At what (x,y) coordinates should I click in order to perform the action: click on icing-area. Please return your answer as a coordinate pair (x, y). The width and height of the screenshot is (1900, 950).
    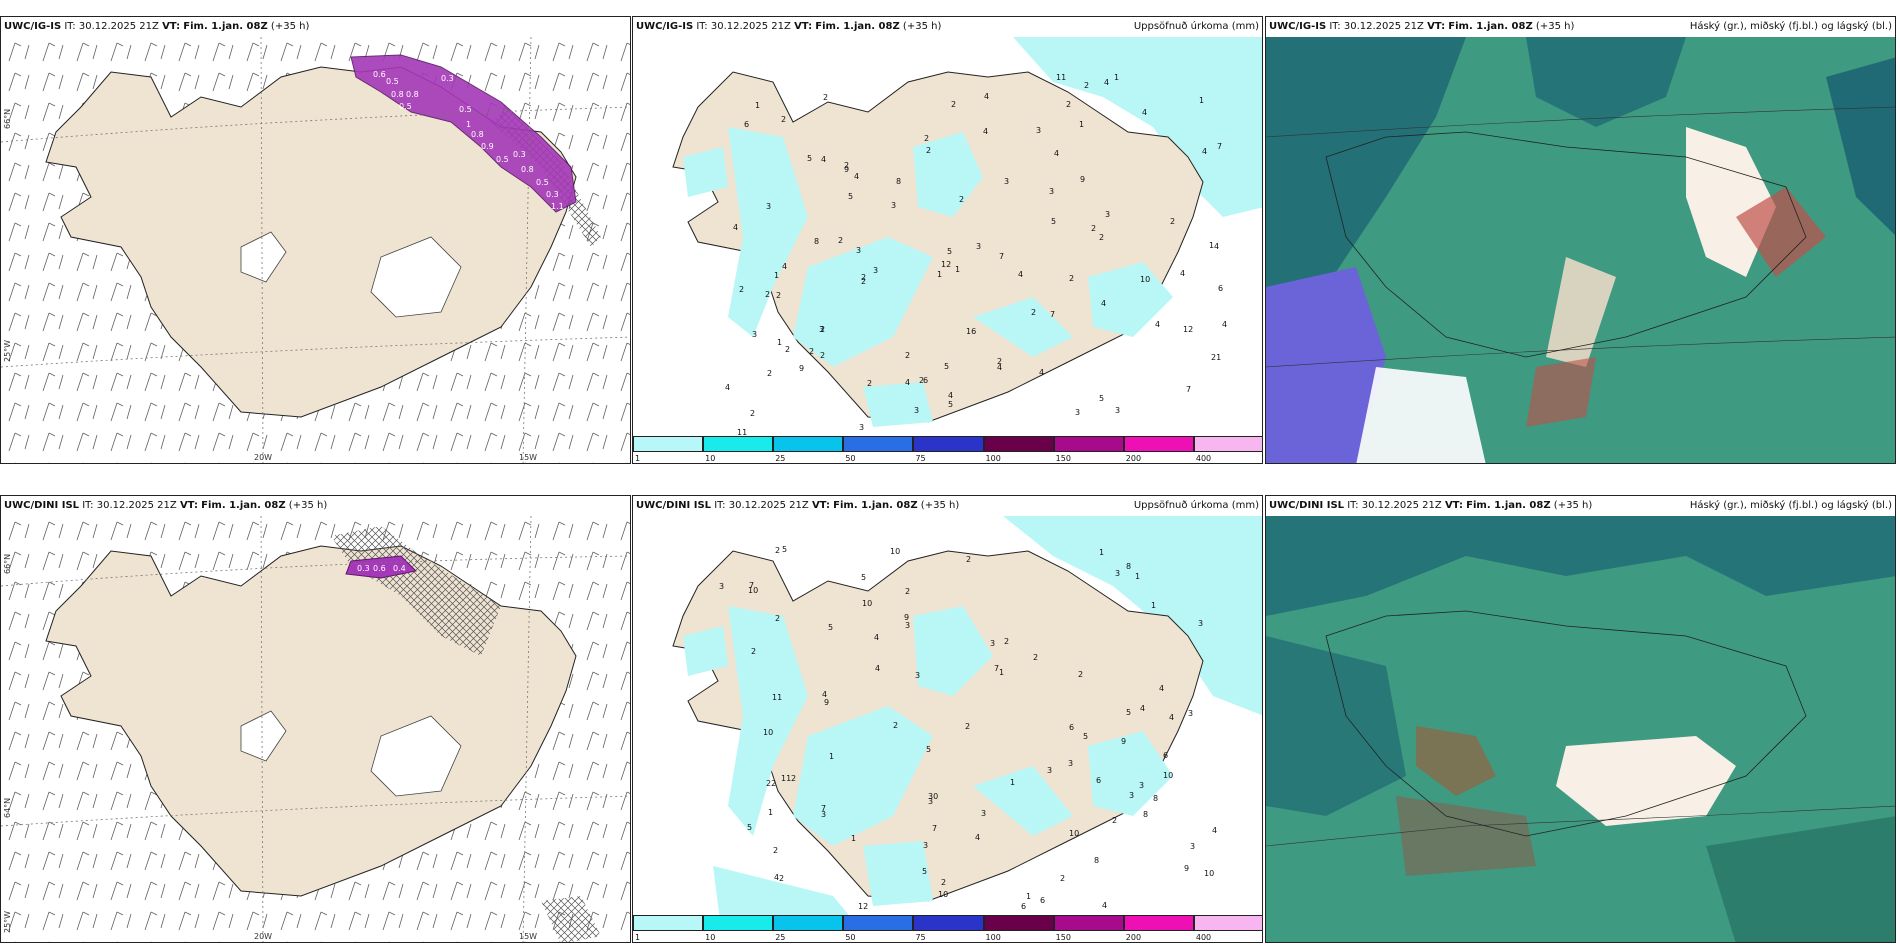
    Looking at the image, I should click on (463, 133).